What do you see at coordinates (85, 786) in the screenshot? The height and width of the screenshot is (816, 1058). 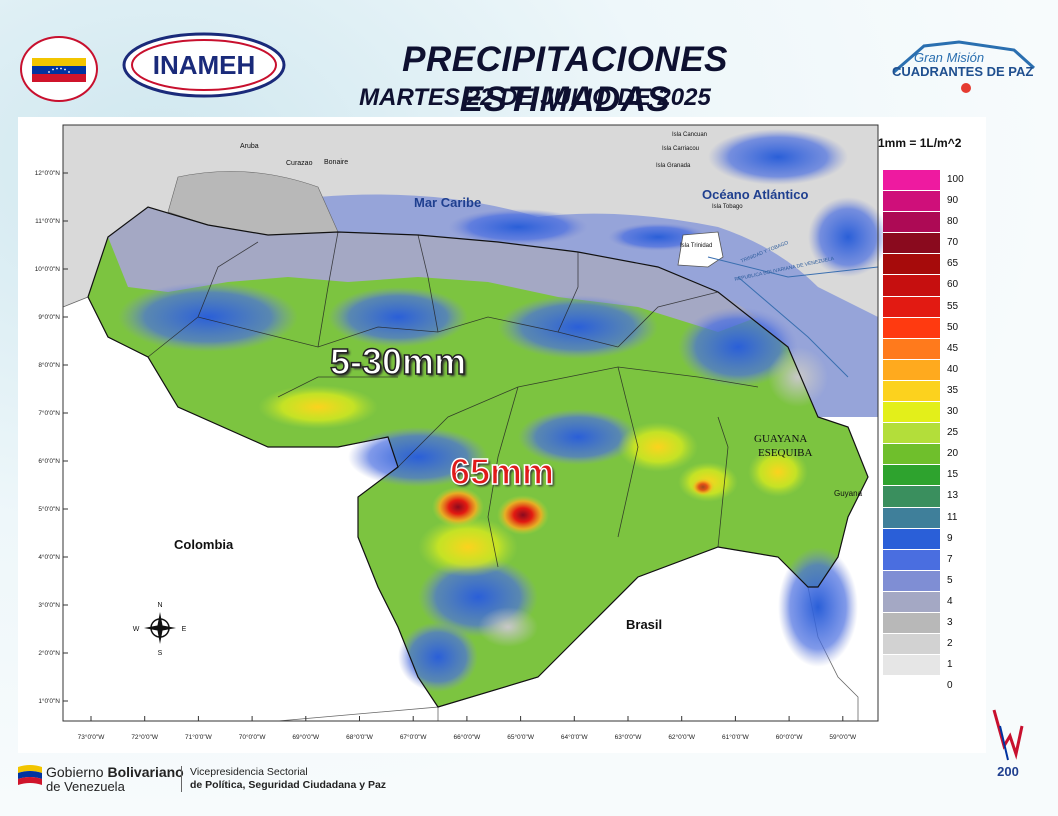 I see `gobierno-line2: de Venezuela` at bounding box center [85, 786].